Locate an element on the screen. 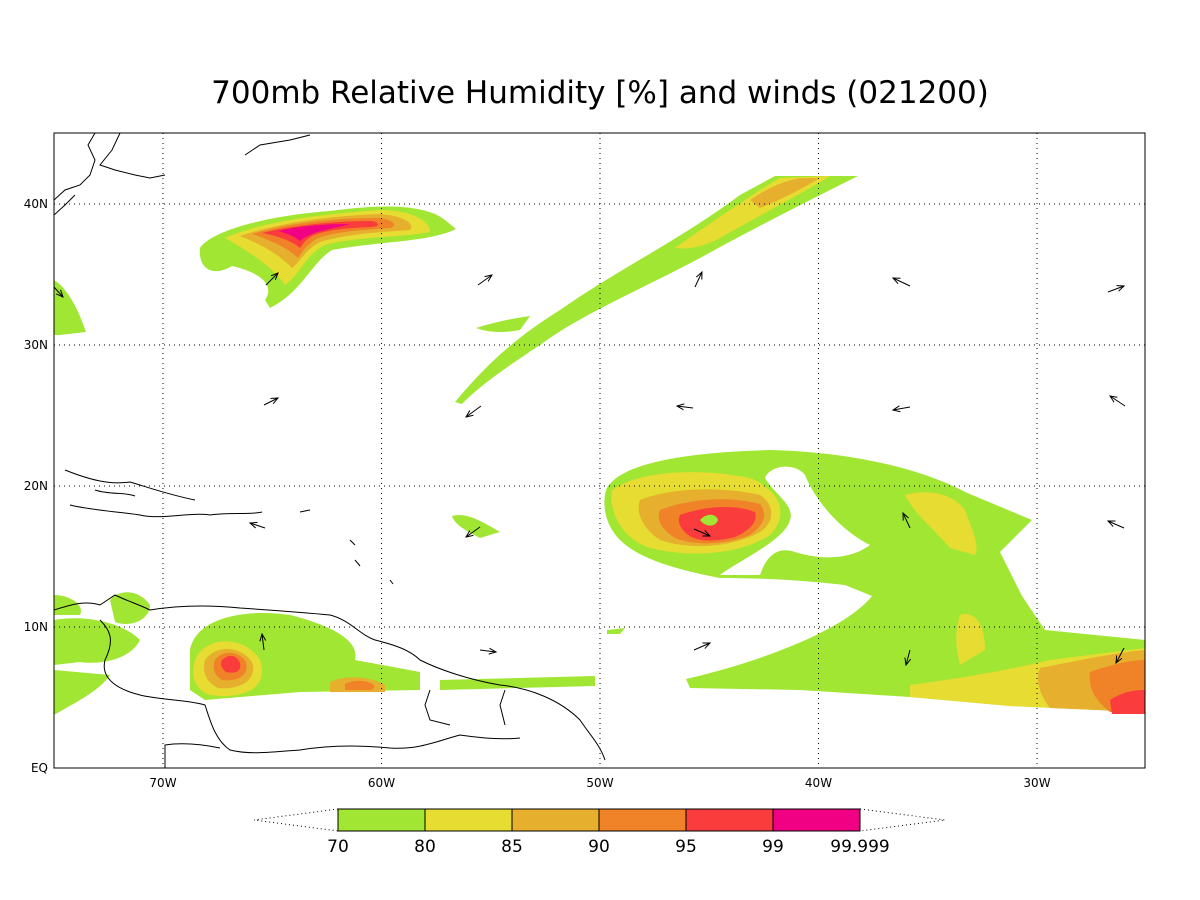 The image size is (1200, 900). colorbar: 70 80 85 90 95 99 99.999 is located at coordinates (599, 832).